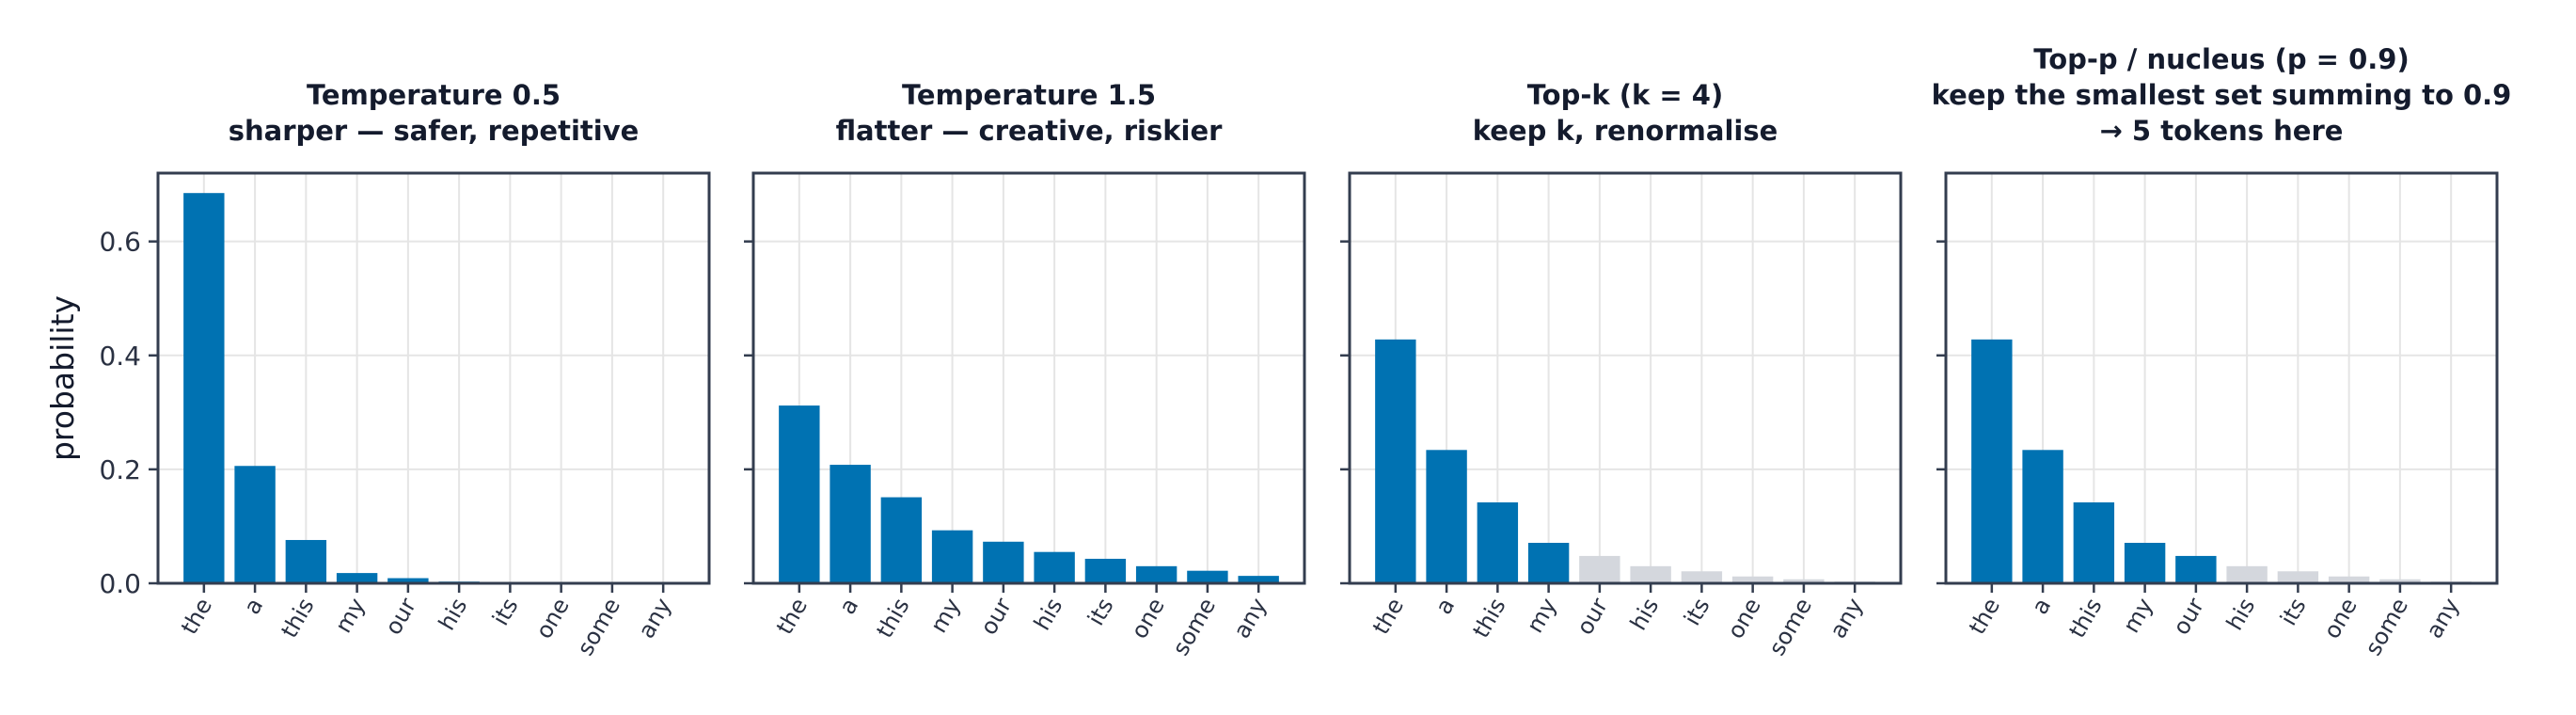 The image size is (2576, 715). I want to click on chart-title-line: → 5 tokens here, so click(2222, 131).